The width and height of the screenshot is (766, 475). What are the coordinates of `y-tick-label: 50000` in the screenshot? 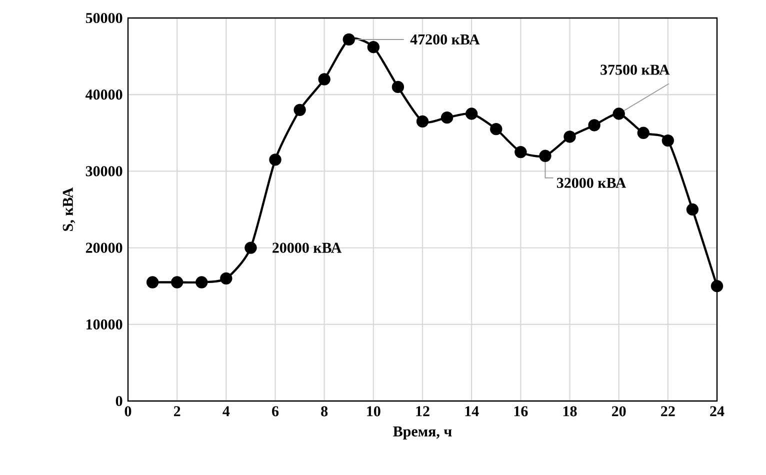 It's located at (104, 18).